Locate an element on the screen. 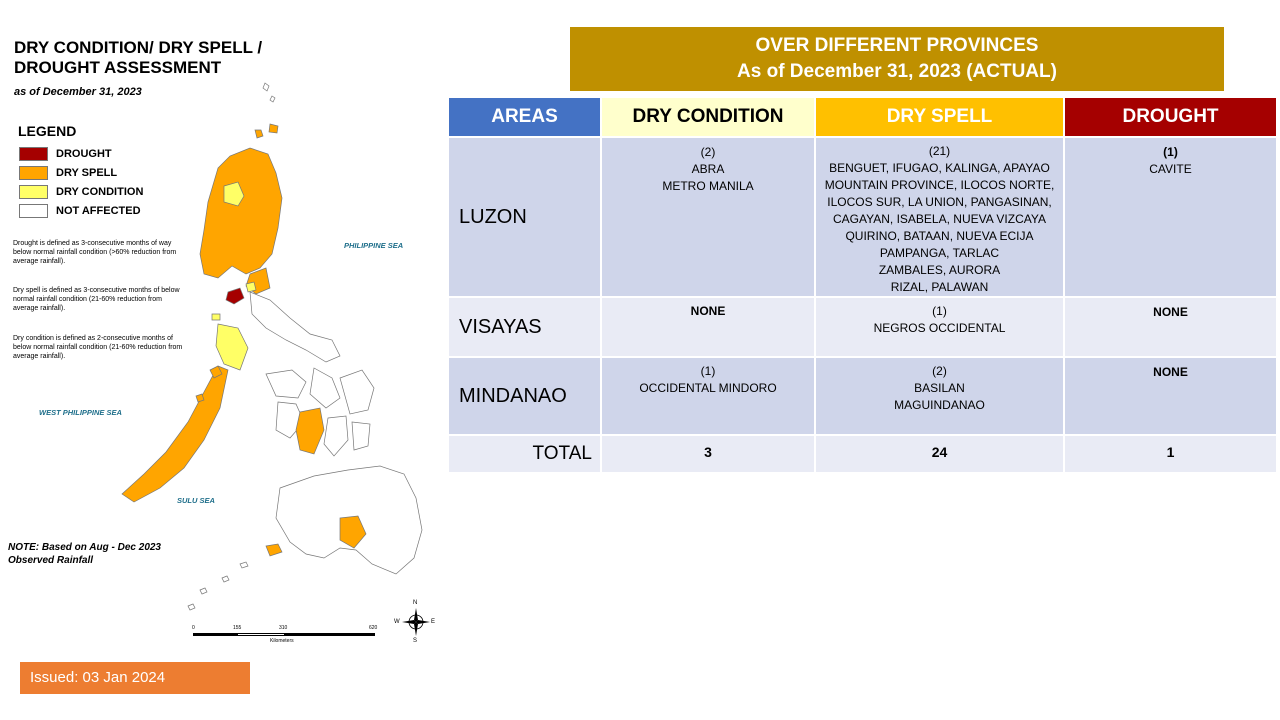  legend-label: NOT AFFECTED is located at coordinates (98, 211).